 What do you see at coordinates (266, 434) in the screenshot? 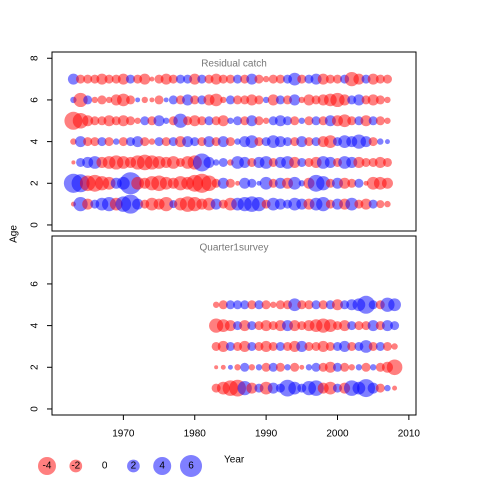
I see `x-tick-label: 1990` at bounding box center [266, 434].